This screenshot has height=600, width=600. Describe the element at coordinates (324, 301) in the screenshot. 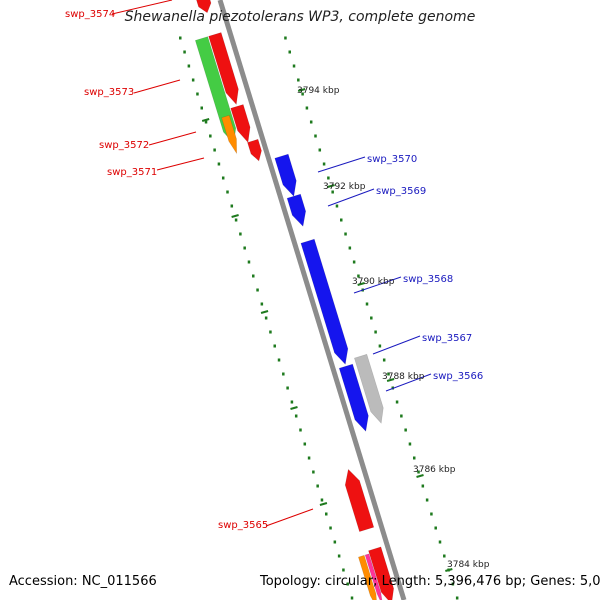

I see `gene-swp-3568-arrow` at that location.